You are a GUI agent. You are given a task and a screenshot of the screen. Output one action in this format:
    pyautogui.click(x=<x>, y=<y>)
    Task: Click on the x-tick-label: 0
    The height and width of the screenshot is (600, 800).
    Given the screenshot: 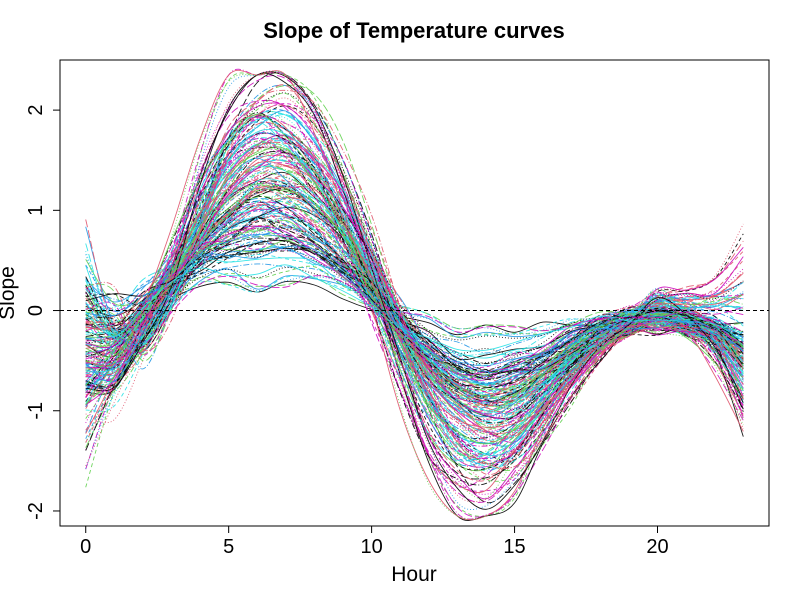 What is the action you would take?
    pyautogui.click(x=85, y=547)
    